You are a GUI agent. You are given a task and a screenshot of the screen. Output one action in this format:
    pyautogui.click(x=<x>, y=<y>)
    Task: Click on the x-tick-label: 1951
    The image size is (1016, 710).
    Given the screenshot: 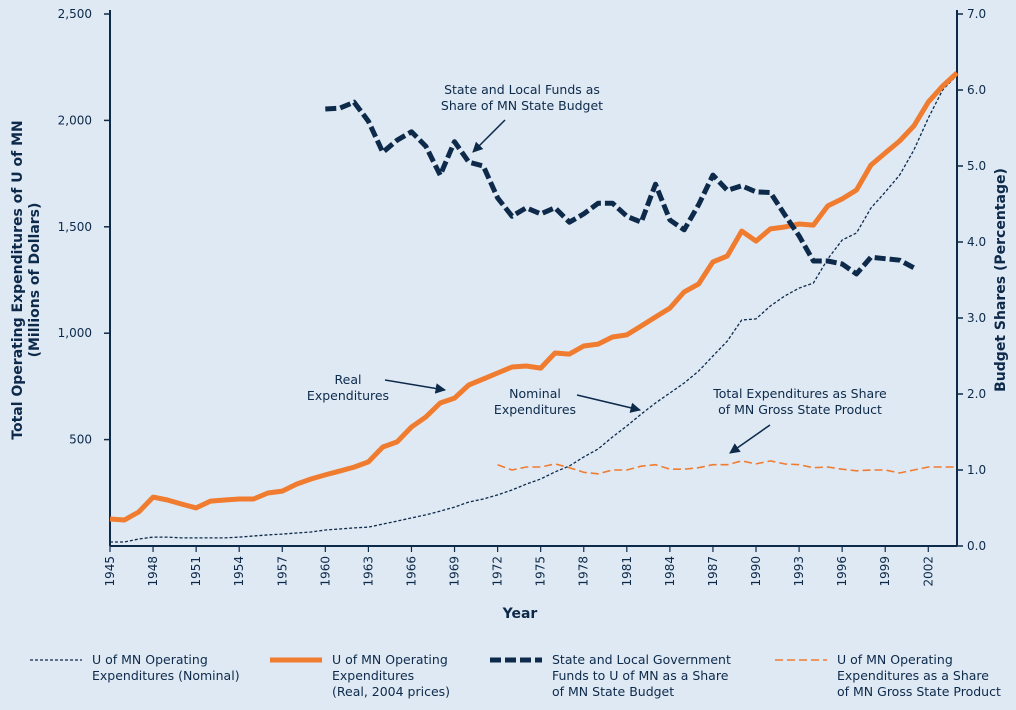 What is the action you would take?
    pyautogui.click(x=196, y=571)
    